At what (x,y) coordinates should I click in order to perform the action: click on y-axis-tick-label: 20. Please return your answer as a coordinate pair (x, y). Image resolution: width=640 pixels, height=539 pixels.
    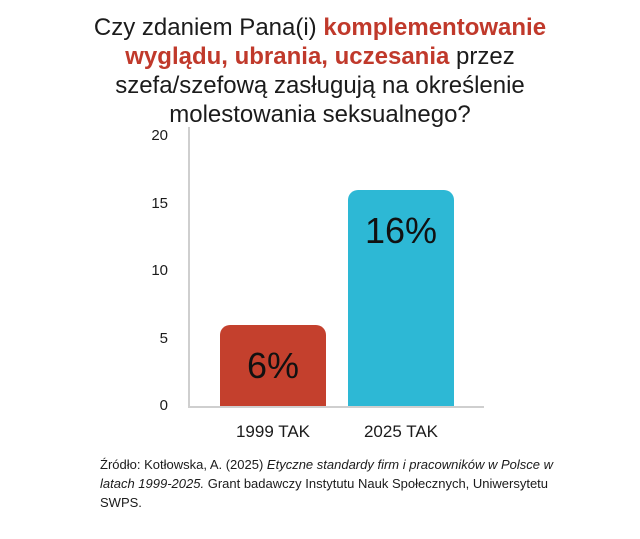
    Looking at the image, I should click on (159, 135).